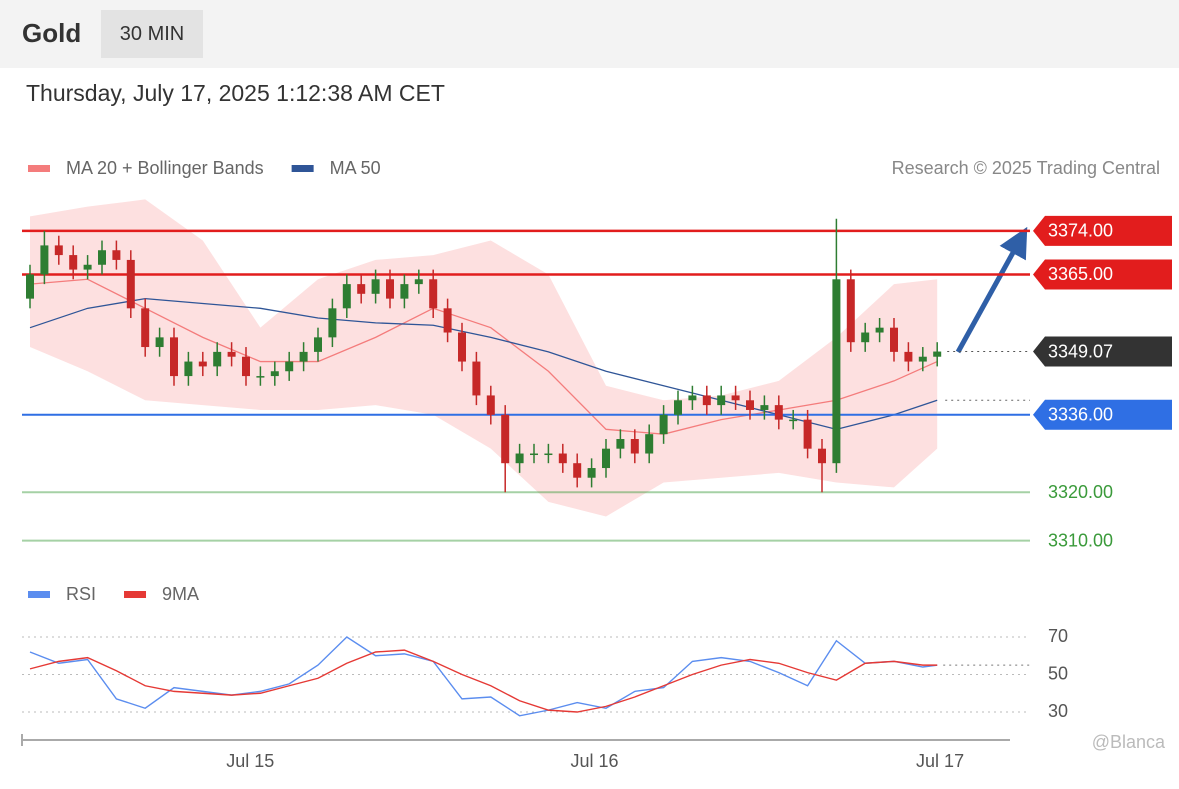  What do you see at coordinates (1026, 168) in the screenshot?
I see `source-label: Research © 2025 Trading Central` at bounding box center [1026, 168].